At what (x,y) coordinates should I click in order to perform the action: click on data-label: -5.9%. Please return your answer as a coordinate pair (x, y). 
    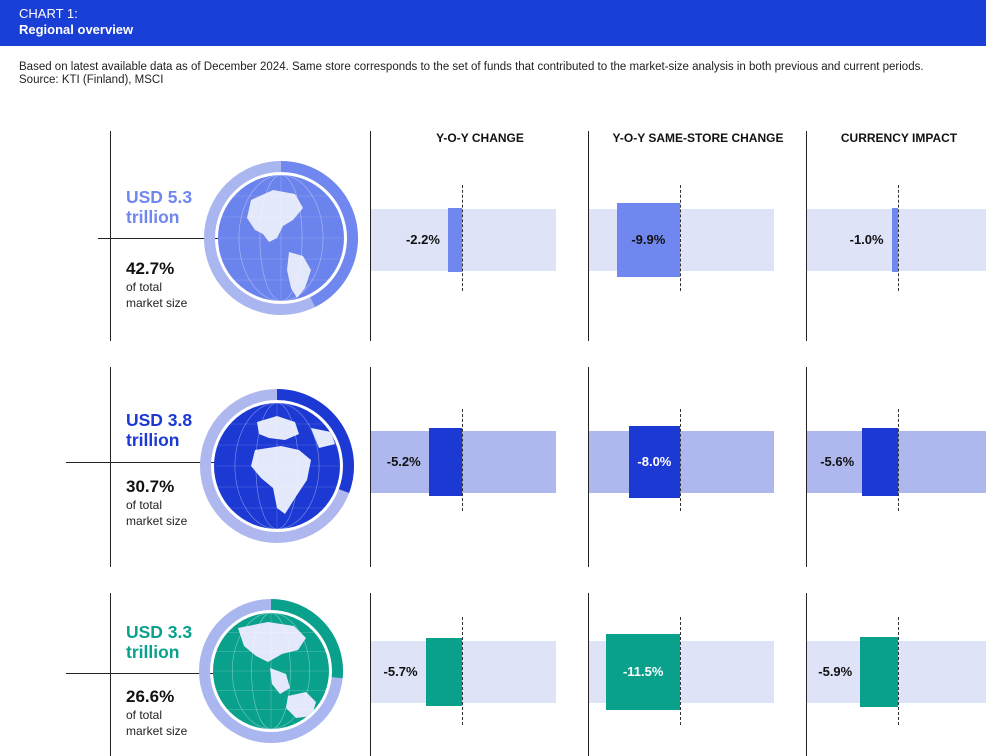
    Looking at the image, I should click on (835, 671).